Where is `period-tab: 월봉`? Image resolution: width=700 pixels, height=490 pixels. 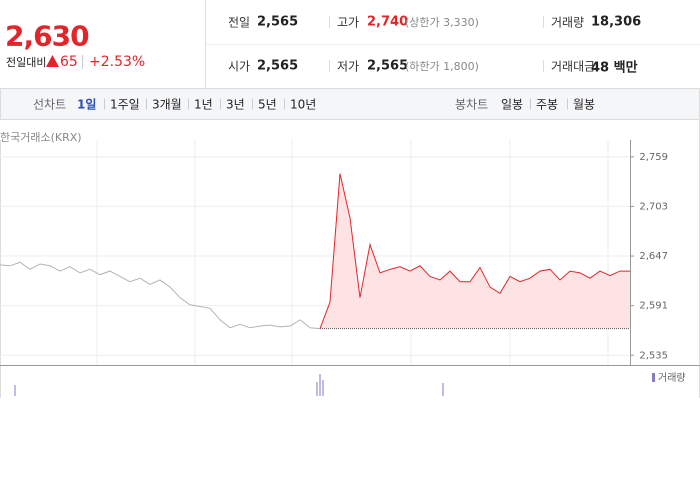 period-tab: 월봉 is located at coordinates (584, 104).